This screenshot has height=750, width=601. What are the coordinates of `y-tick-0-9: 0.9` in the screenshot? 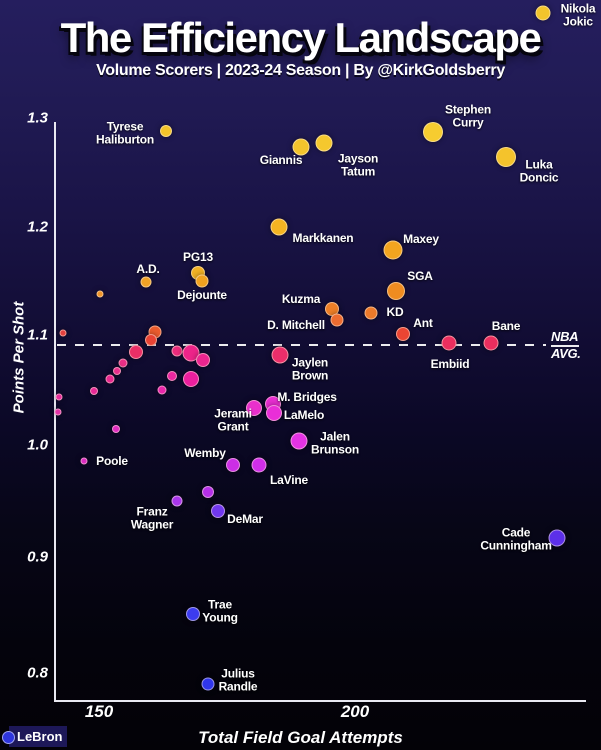 It's located at (37, 557).